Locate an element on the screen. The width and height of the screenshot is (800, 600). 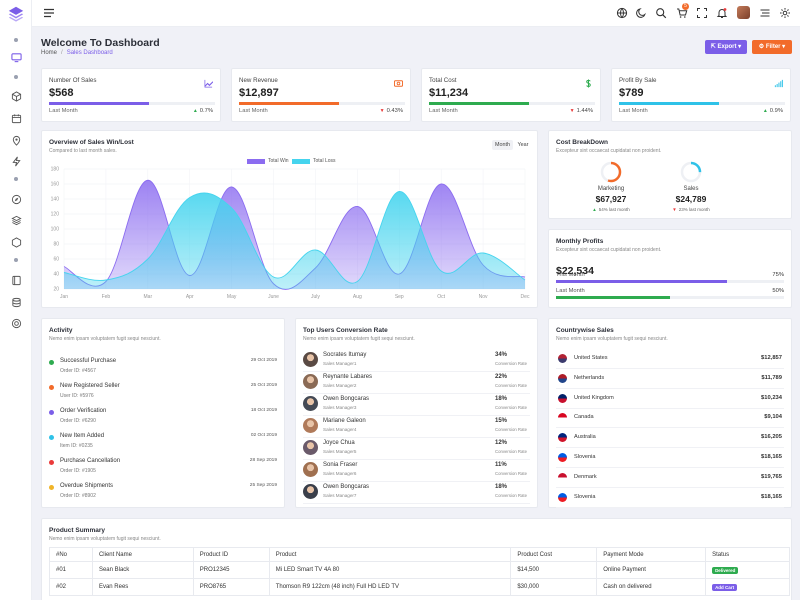
country-row: Australia $16,205 is located at coordinates (670, 438).